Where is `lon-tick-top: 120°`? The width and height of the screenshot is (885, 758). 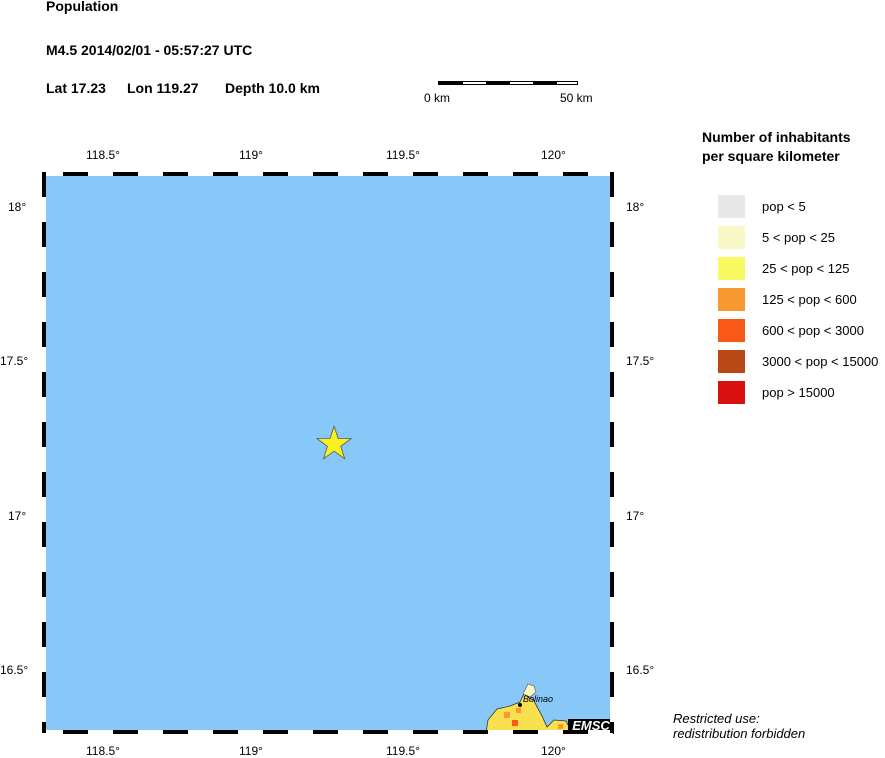
lon-tick-top: 120° is located at coordinates (553, 155).